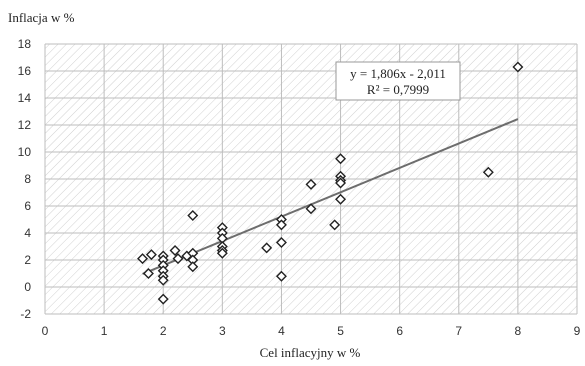  What do you see at coordinates (27, 287) in the screenshot?
I see `y-tick-label: 0` at bounding box center [27, 287].